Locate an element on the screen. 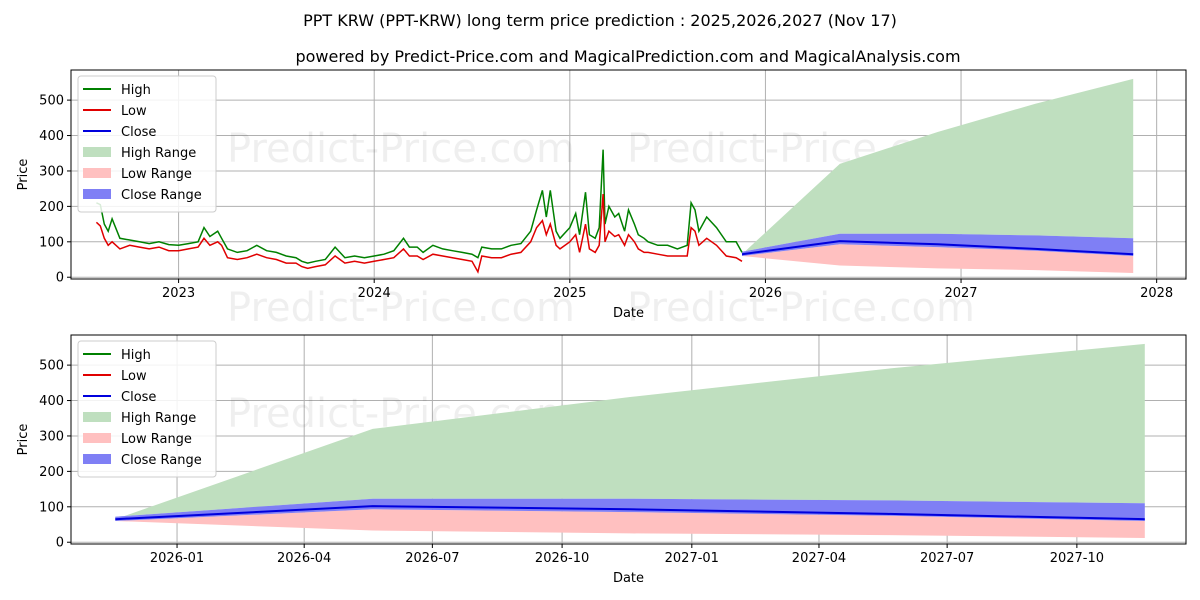 This screenshot has height=600, width=1200. x-tick-label: 2026 is located at coordinates (765, 293).